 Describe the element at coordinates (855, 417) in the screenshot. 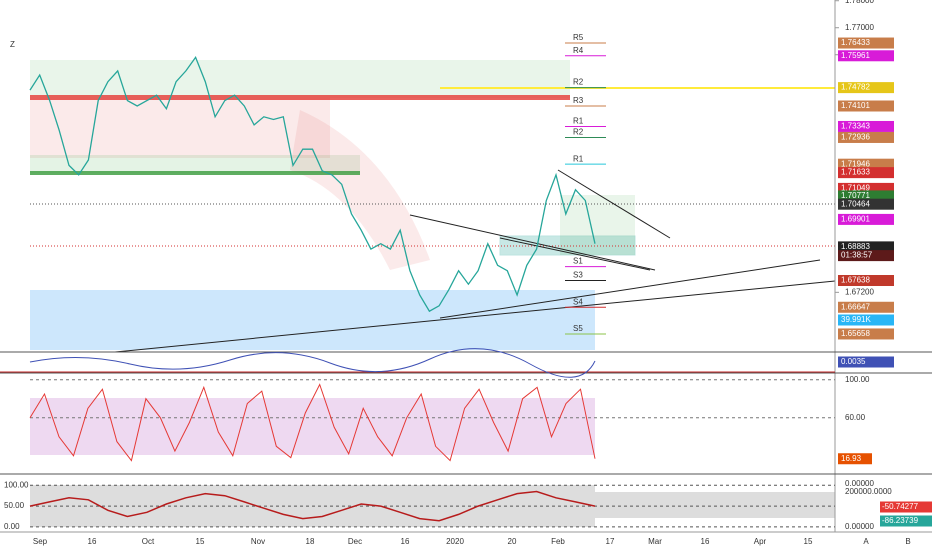

I see `y-tick-label: 60.00` at that location.